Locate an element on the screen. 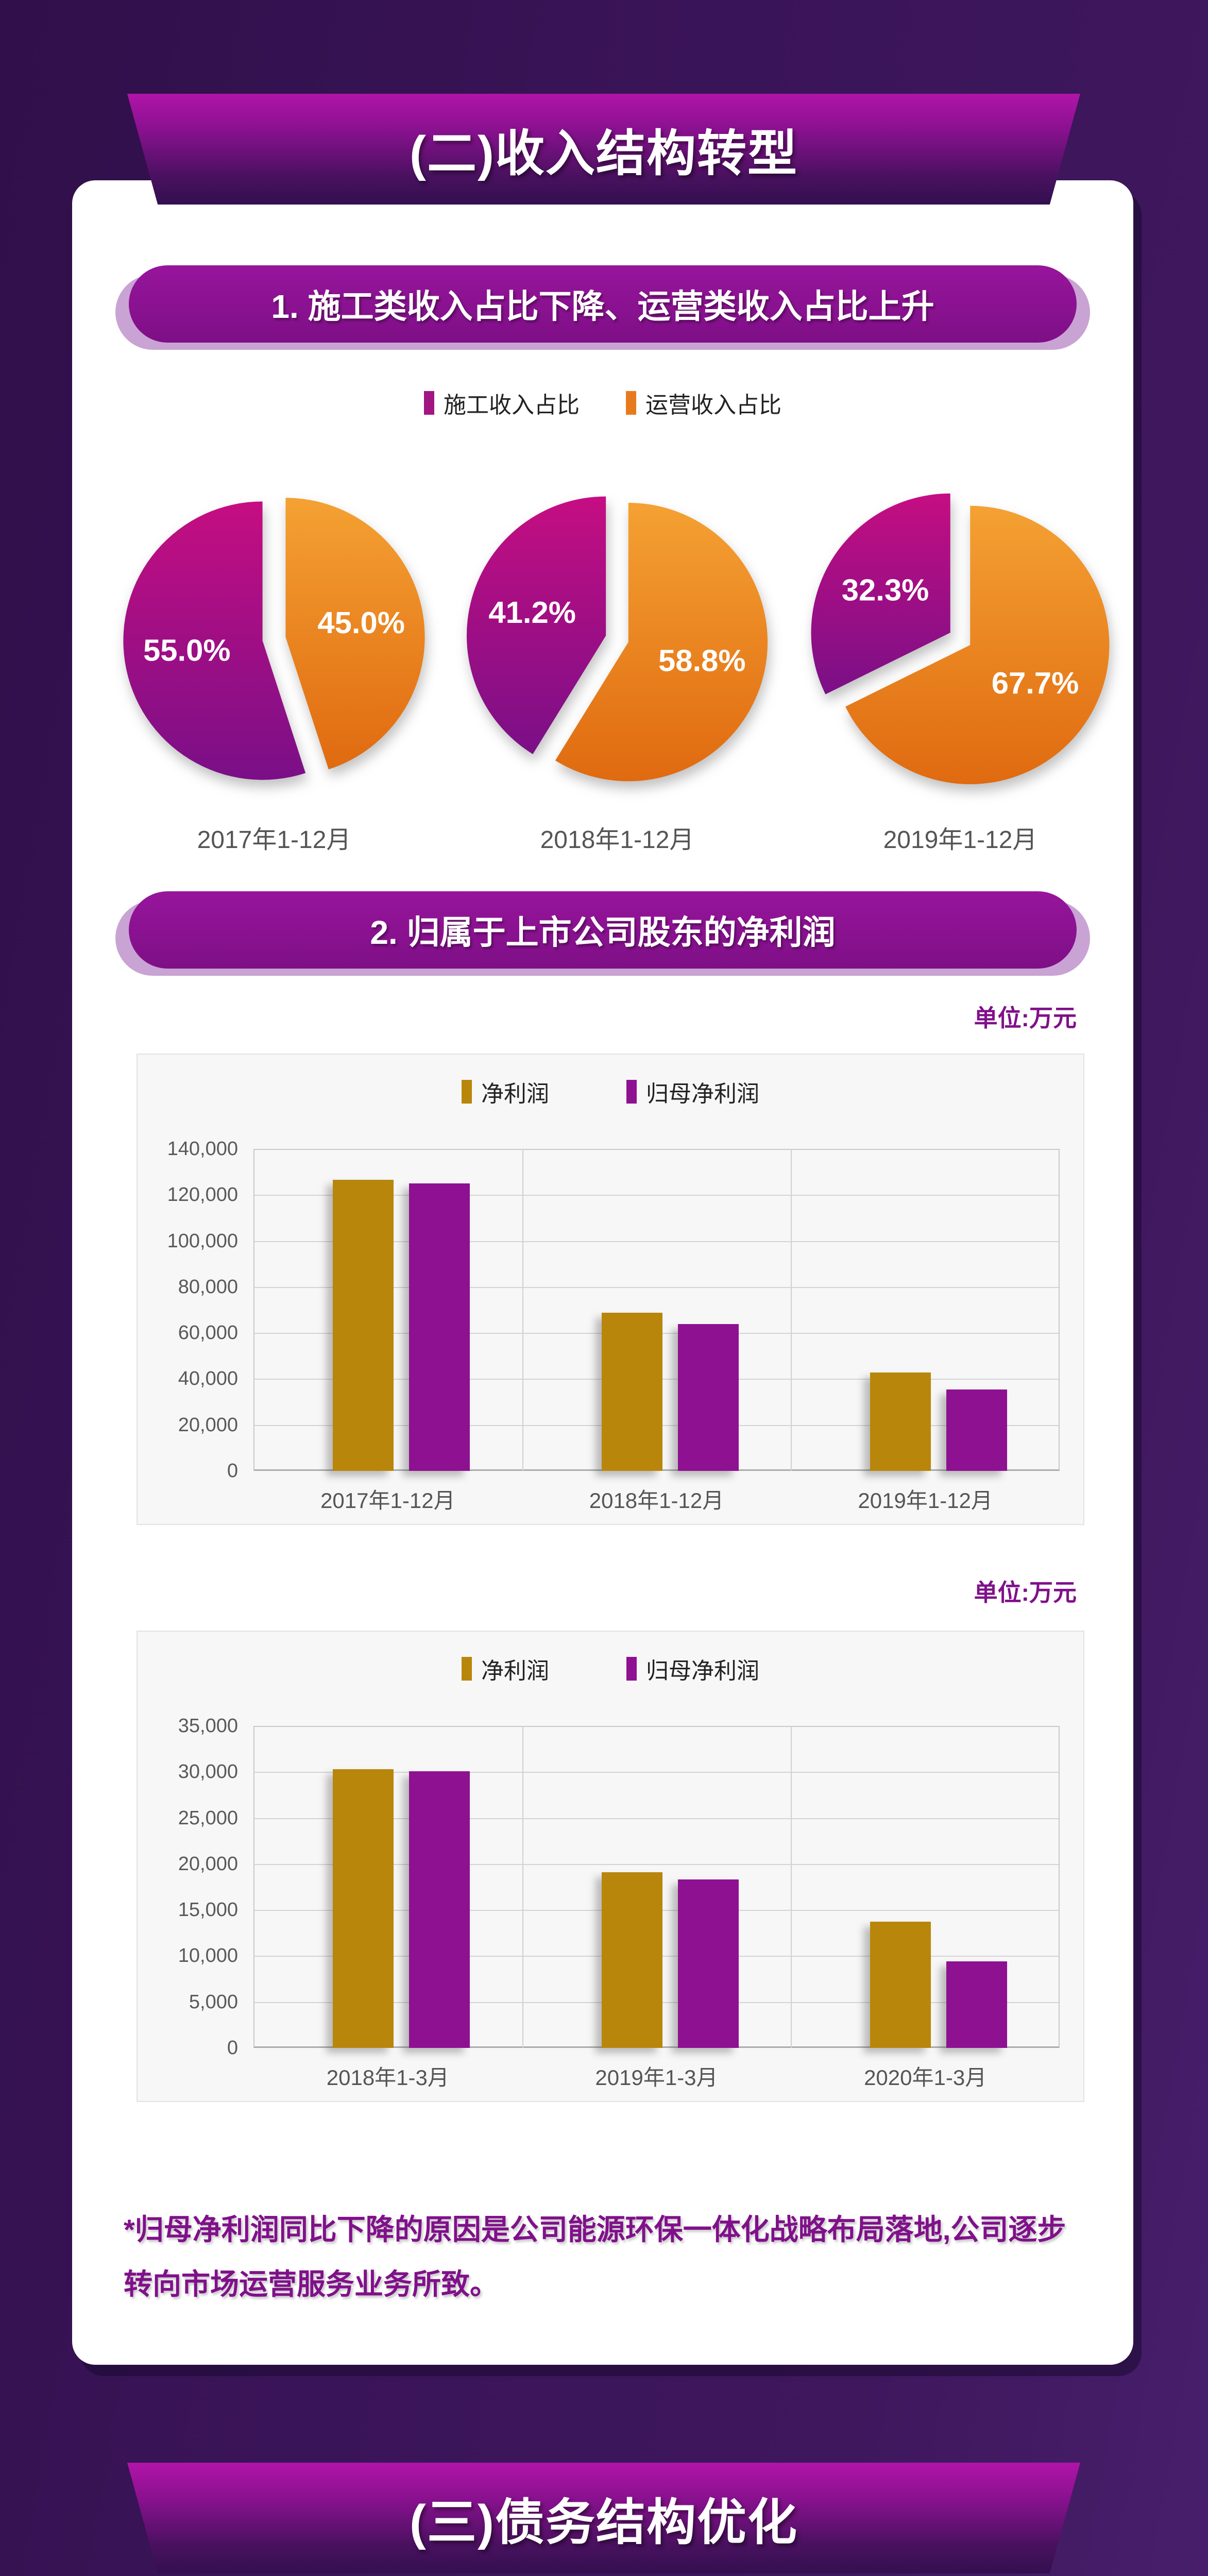 This screenshot has width=1208, height=2576. section-debt-header-text: (三)债务结构优化 is located at coordinates (604, 2522).